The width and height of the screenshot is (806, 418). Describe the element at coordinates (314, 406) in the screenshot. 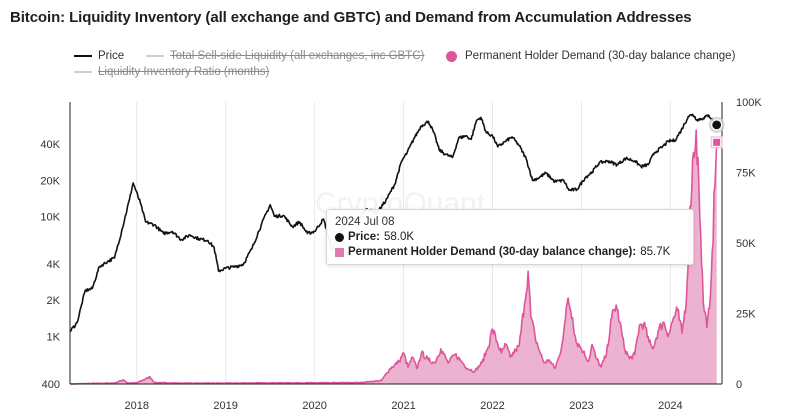

I see `x-tick-label-2020: 2020` at that location.